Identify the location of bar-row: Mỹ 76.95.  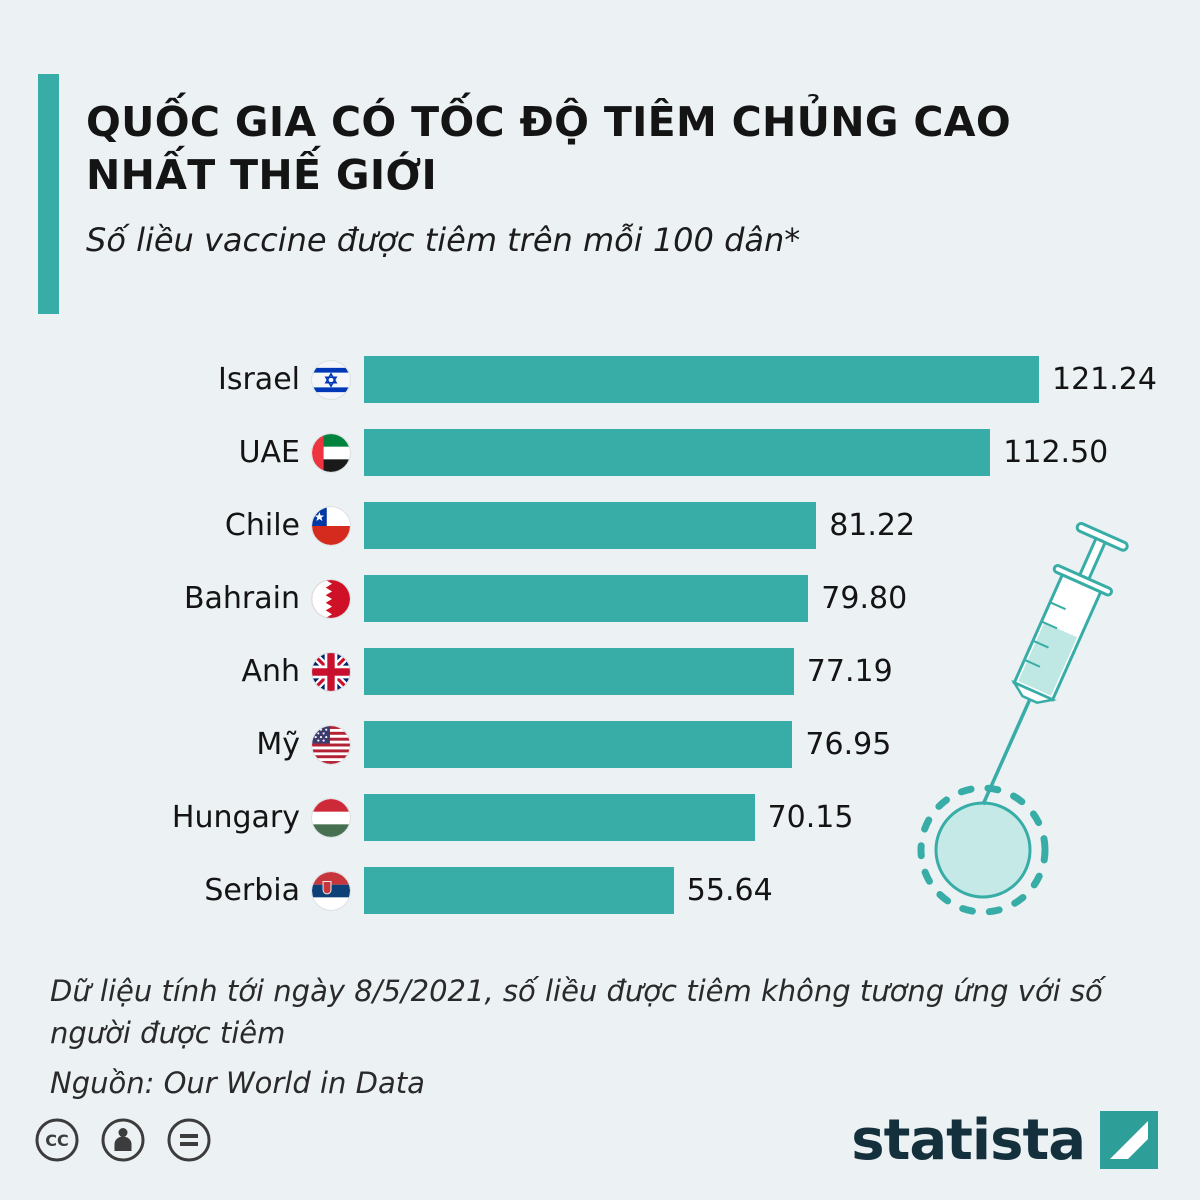
(600, 744).